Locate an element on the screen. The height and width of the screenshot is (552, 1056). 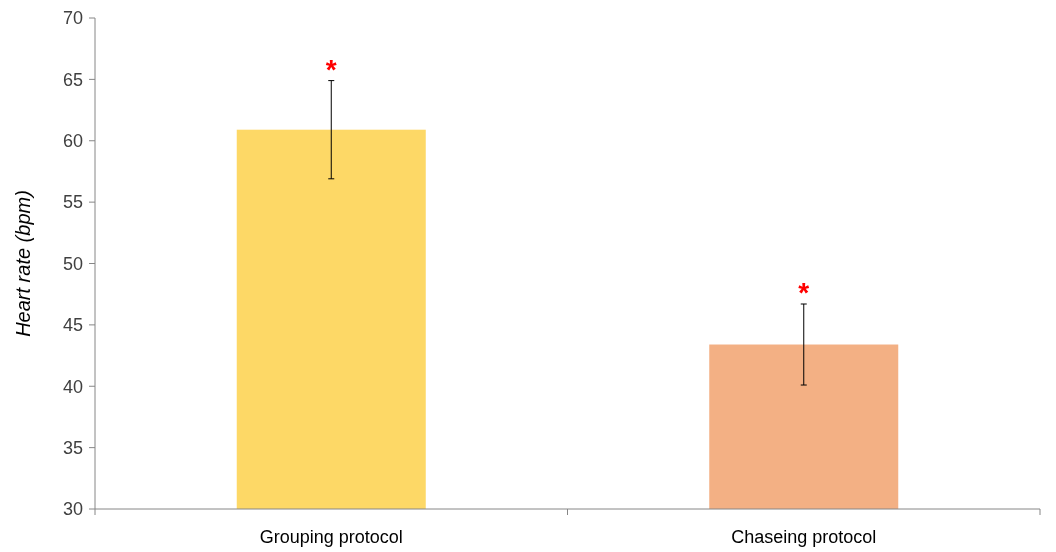
y-axis-title: Heart rate (bpm) is located at coordinates (23, 263).